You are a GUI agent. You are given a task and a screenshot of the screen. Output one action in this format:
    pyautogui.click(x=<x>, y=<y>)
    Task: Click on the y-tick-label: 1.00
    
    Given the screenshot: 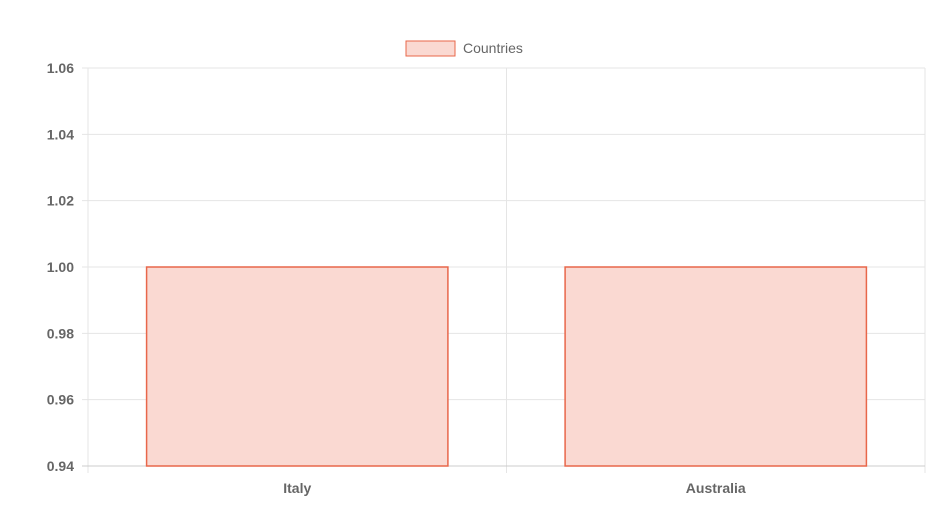 What is the action you would take?
    pyautogui.click(x=60, y=267)
    